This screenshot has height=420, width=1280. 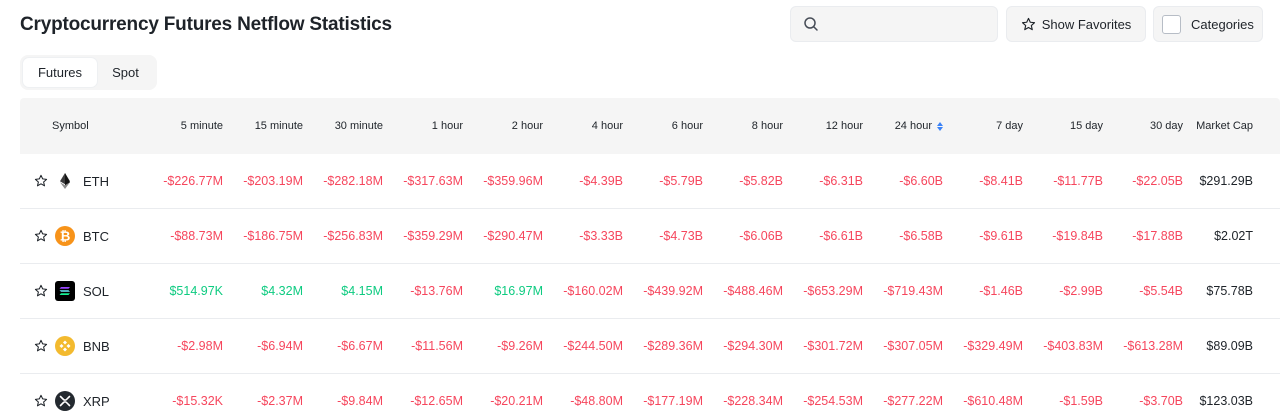 What do you see at coordinates (993, 401) in the screenshot?
I see `netflow-d7-cell: -$610.48M` at bounding box center [993, 401].